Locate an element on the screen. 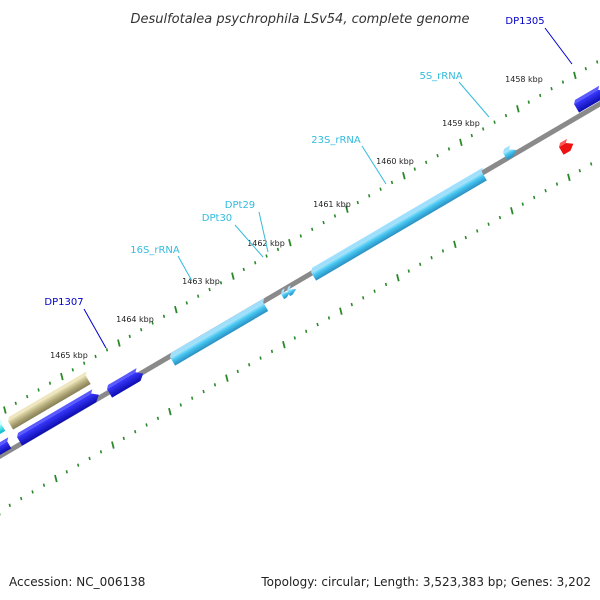  feature-label: 5S_rRNA is located at coordinates (440, 76).